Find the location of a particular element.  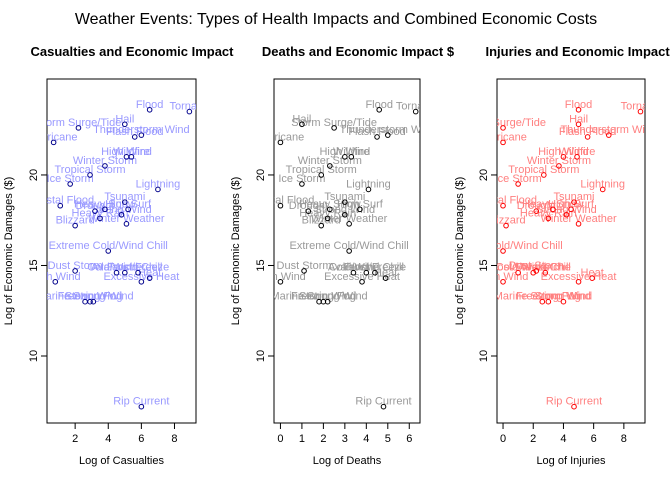

point-label: Winter Storm is located at coordinates (330, 161).